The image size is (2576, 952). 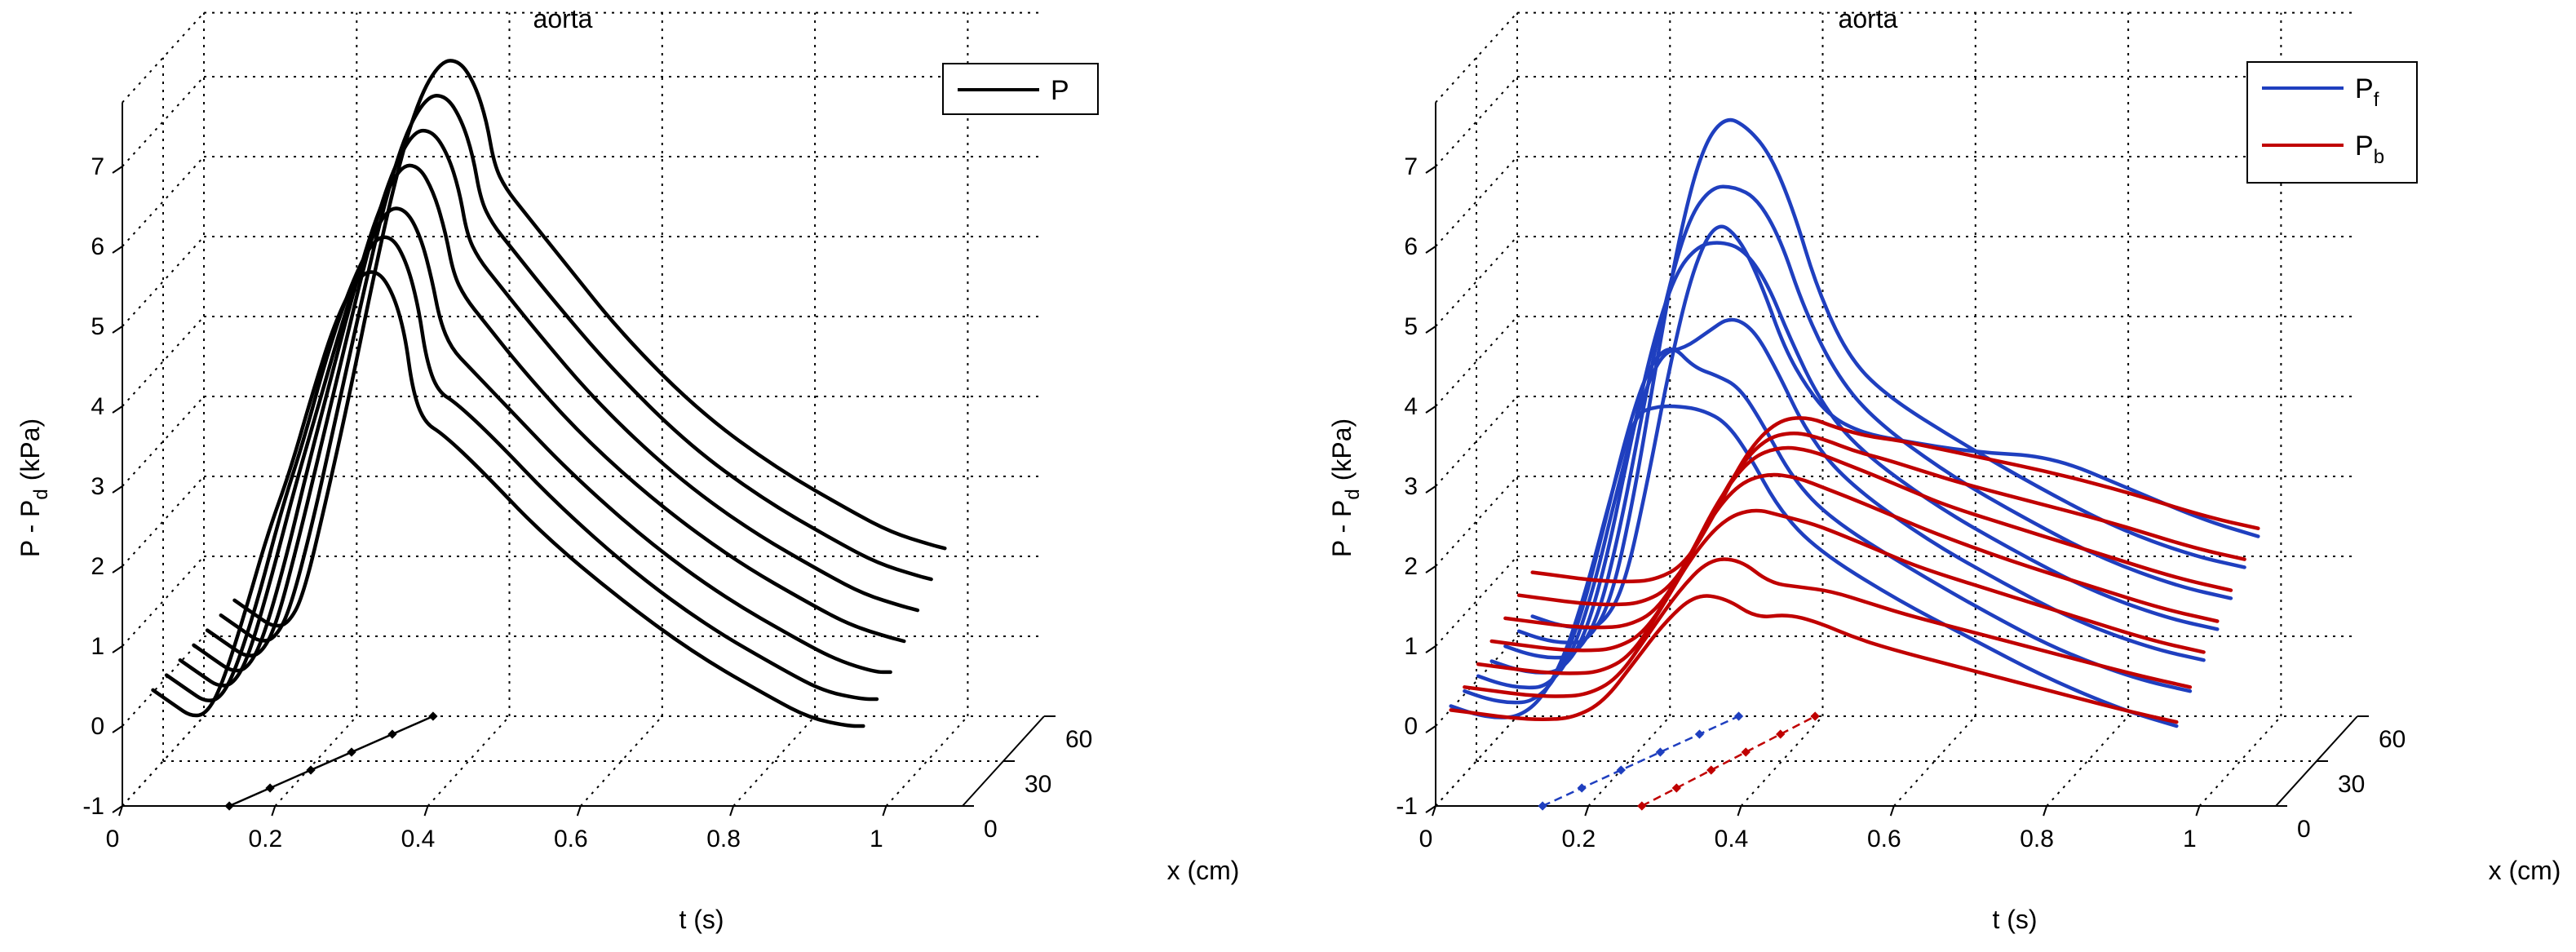 I want to click on y-tick-label: 0, so click(x=97, y=727).